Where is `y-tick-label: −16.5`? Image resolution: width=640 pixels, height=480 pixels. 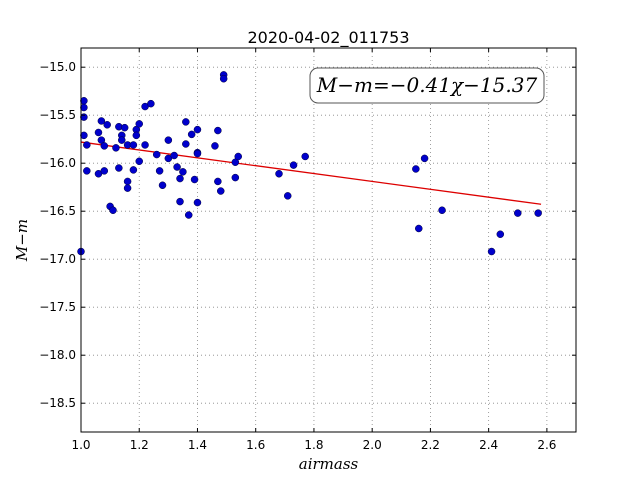
y-tick-label: −16.5 is located at coordinates (57, 211).